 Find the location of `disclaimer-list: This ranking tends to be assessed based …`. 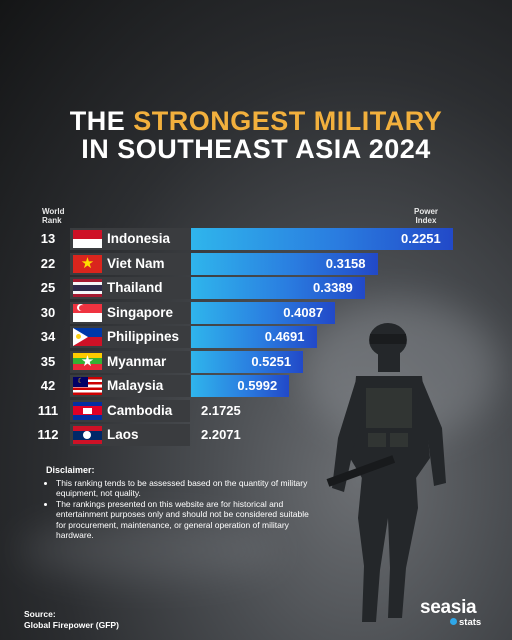

disclaimer-list: This ranking tends to be assessed based … is located at coordinates (181, 509).